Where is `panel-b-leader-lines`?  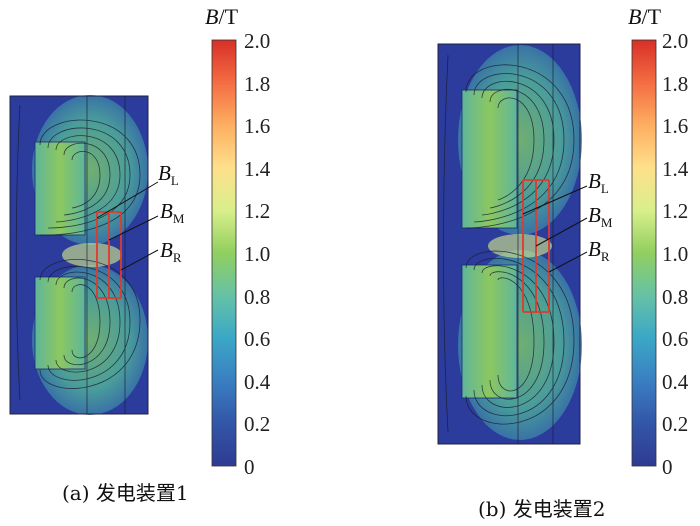
panel-b-leader-lines is located at coordinates (555, 229).